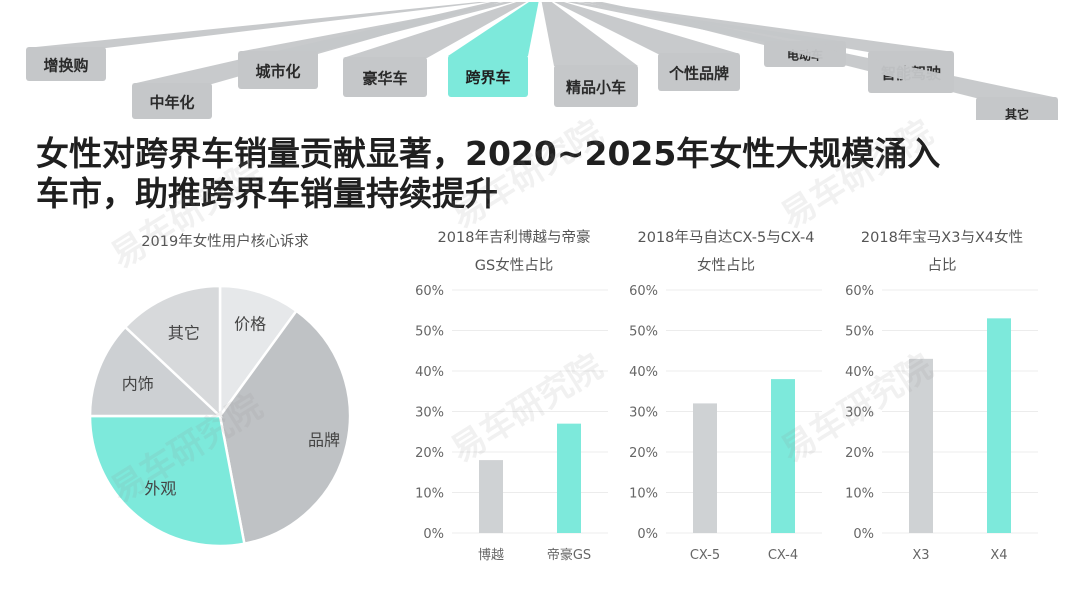  I want to click on headline-line2: 车市，助推跨界车销量持续提升, so click(267, 193).